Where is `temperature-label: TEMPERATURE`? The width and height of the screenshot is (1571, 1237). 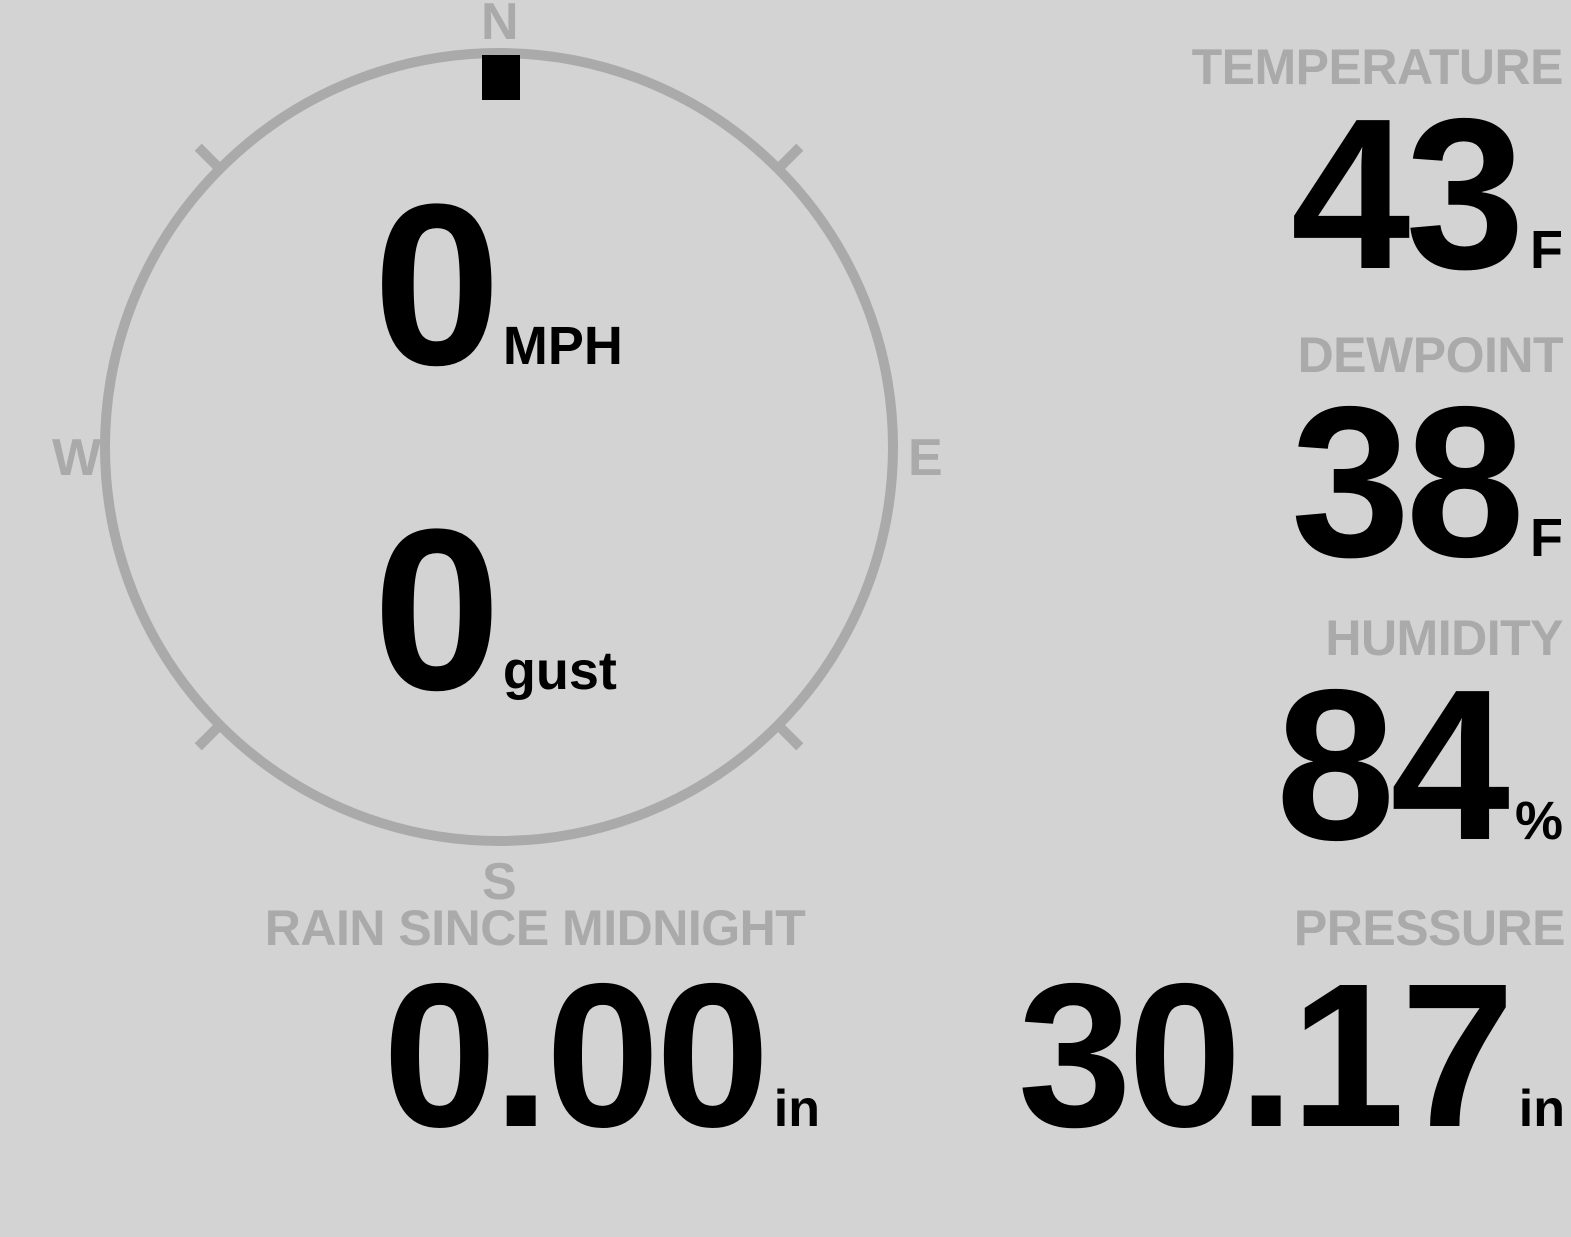
temperature-label: TEMPERATURE is located at coordinates (1377, 67).